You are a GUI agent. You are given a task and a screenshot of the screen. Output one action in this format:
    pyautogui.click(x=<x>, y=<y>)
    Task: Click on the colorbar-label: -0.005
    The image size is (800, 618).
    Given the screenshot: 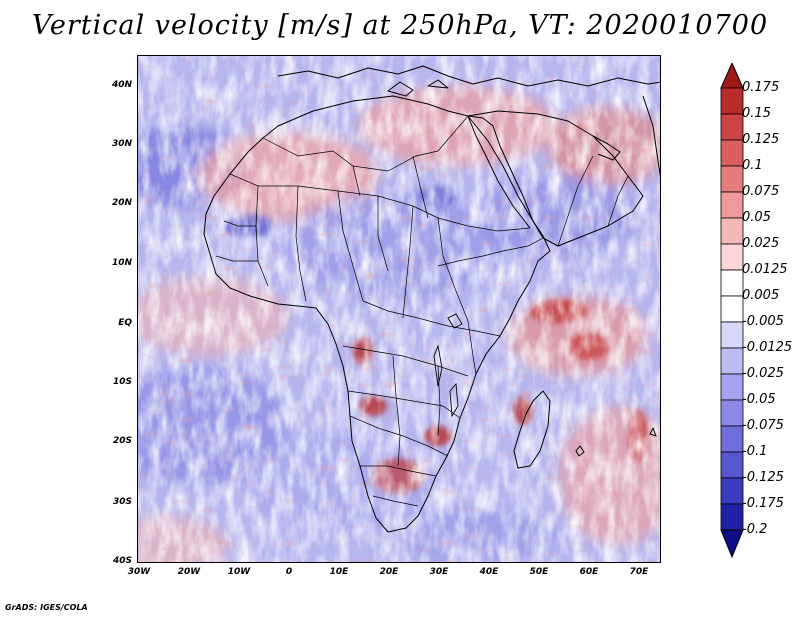 What is the action you would take?
    pyautogui.click(x=763, y=321)
    